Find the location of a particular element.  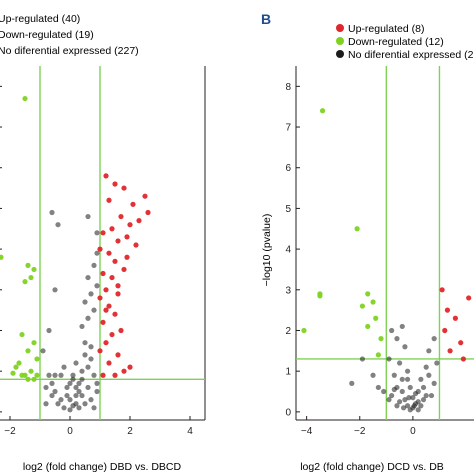

legend-label-nodiff-left: No diferential expressed (227) is located at coordinates (69, 51).